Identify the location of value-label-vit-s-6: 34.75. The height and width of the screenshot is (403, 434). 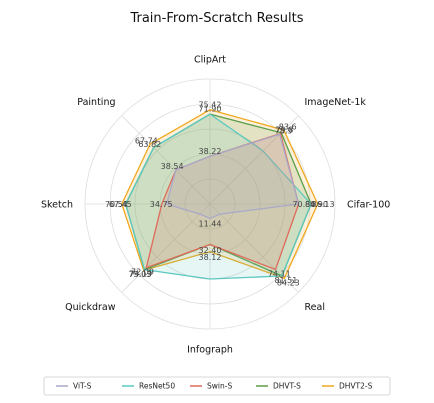
(161, 204).